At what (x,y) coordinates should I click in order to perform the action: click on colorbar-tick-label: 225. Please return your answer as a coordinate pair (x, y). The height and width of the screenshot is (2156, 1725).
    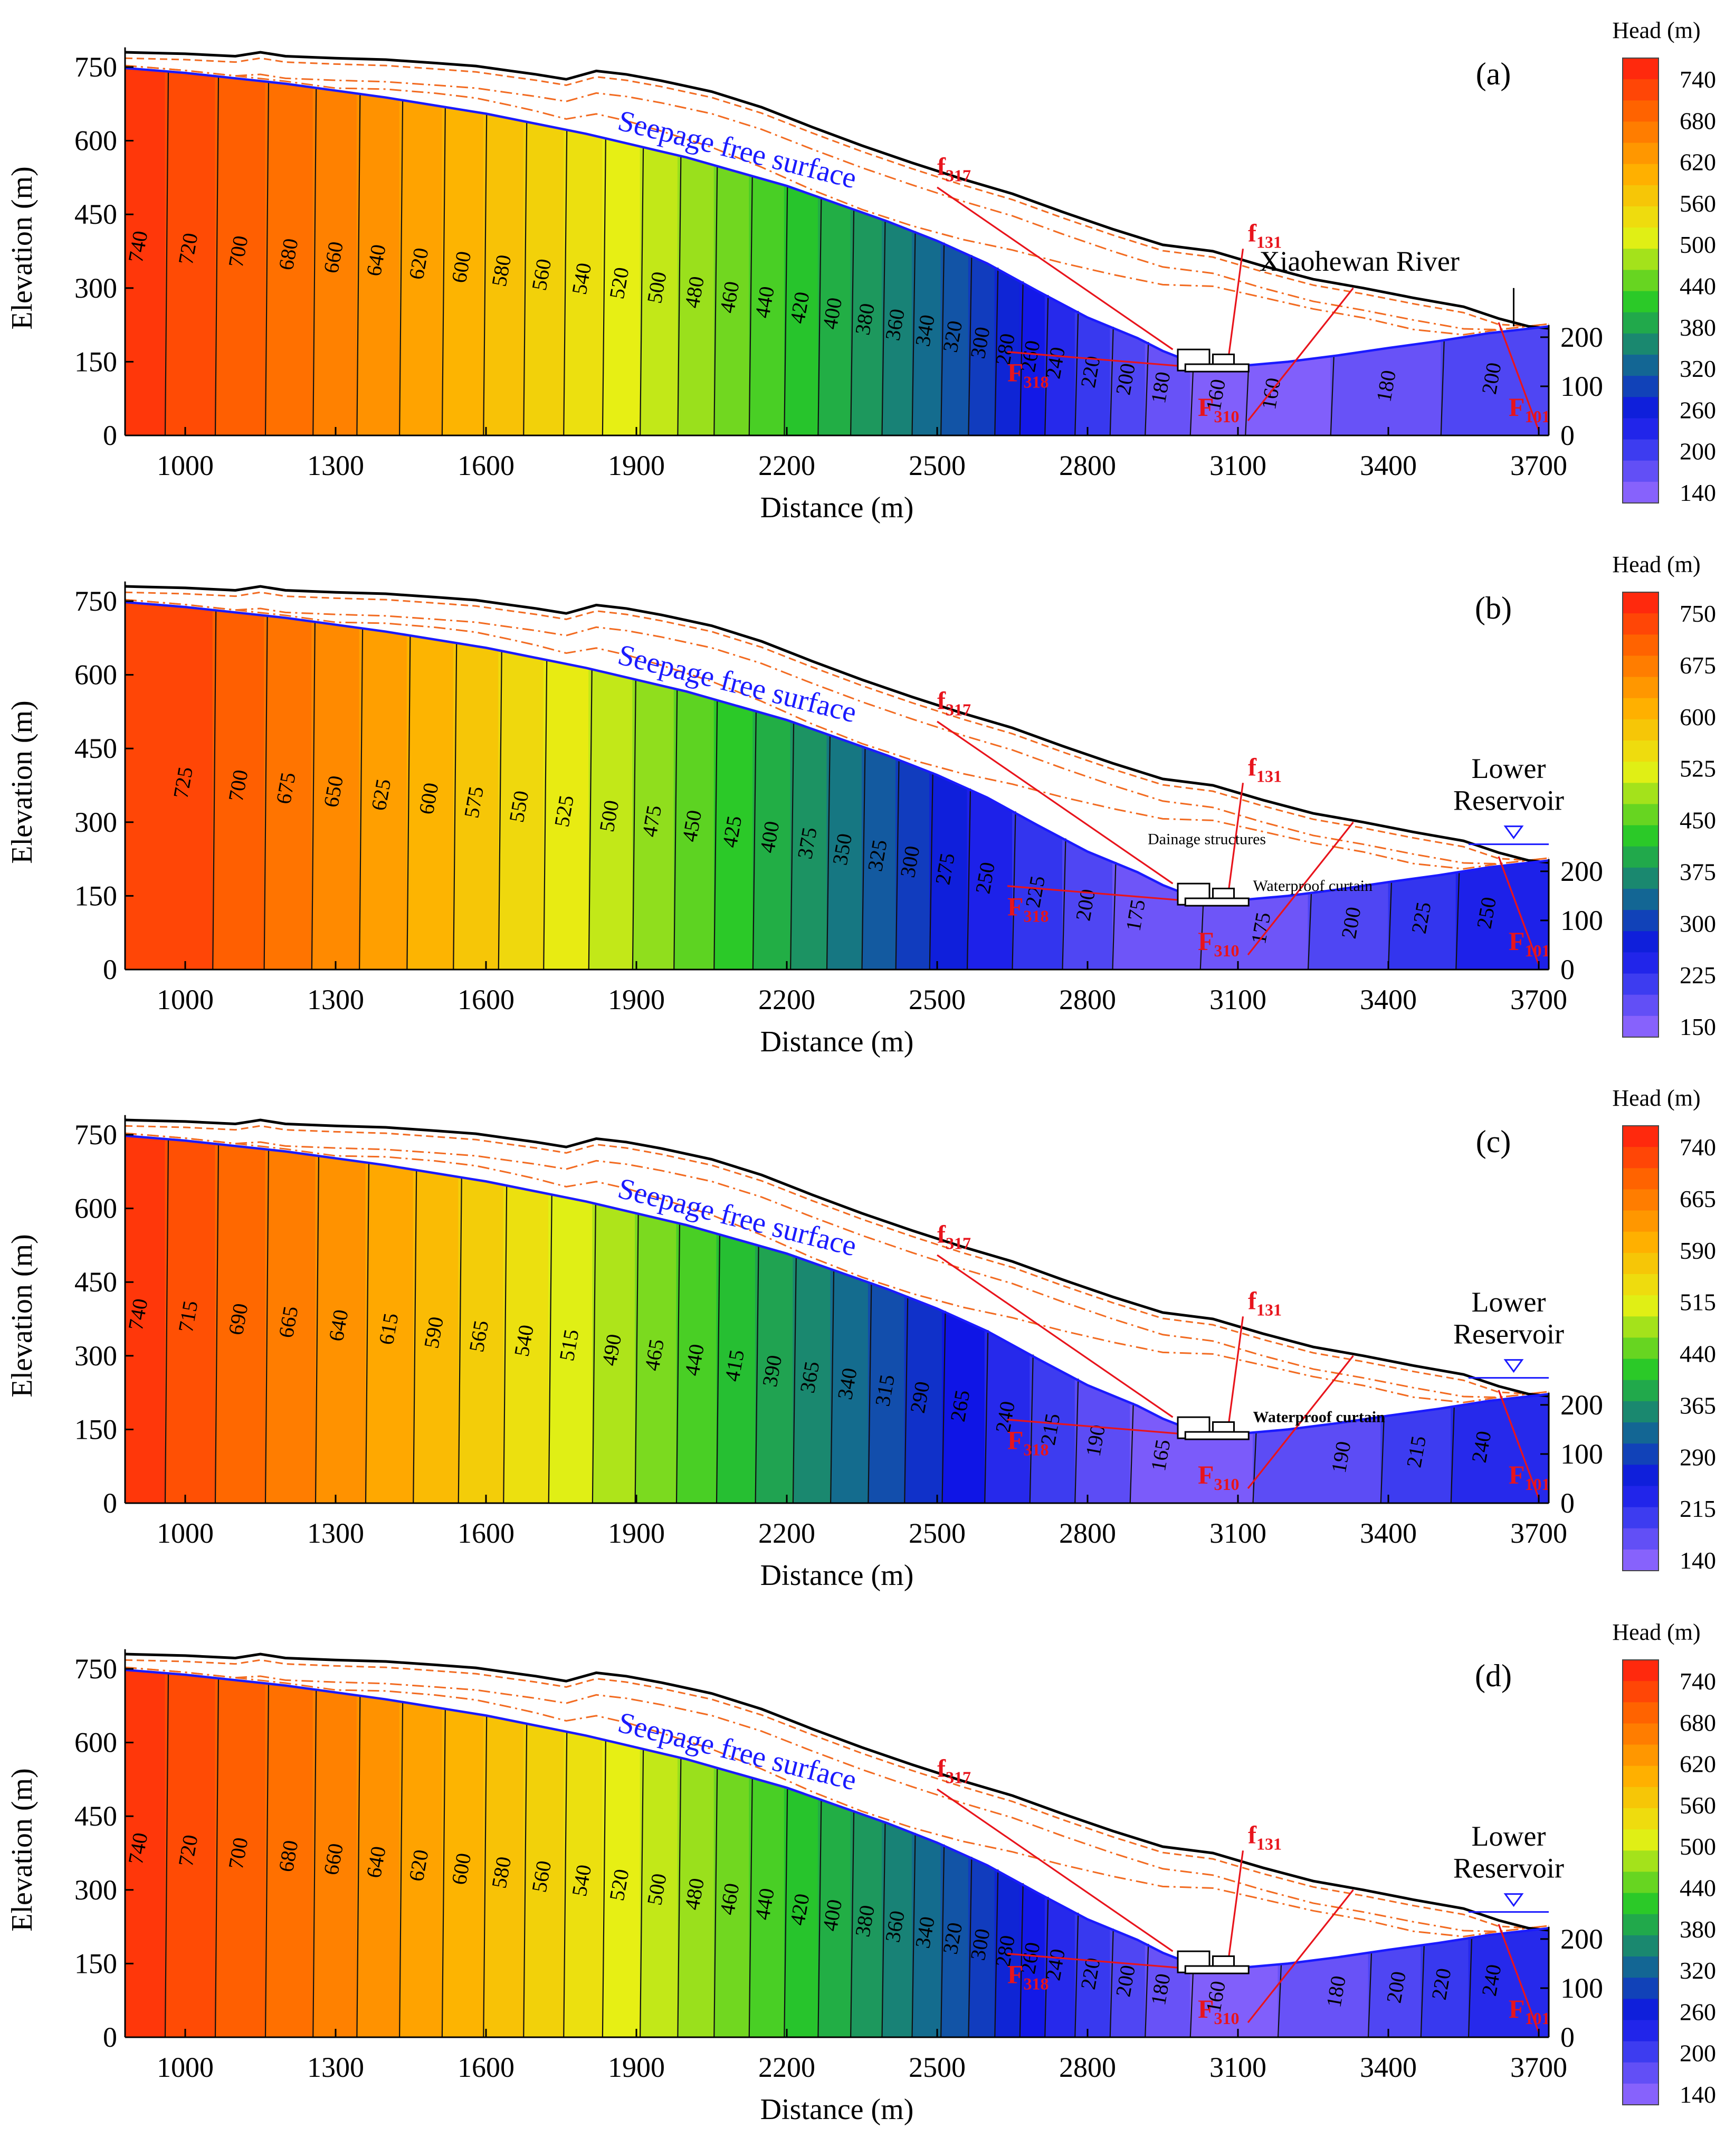
    Looking at the image, I should click on (1698, 975).